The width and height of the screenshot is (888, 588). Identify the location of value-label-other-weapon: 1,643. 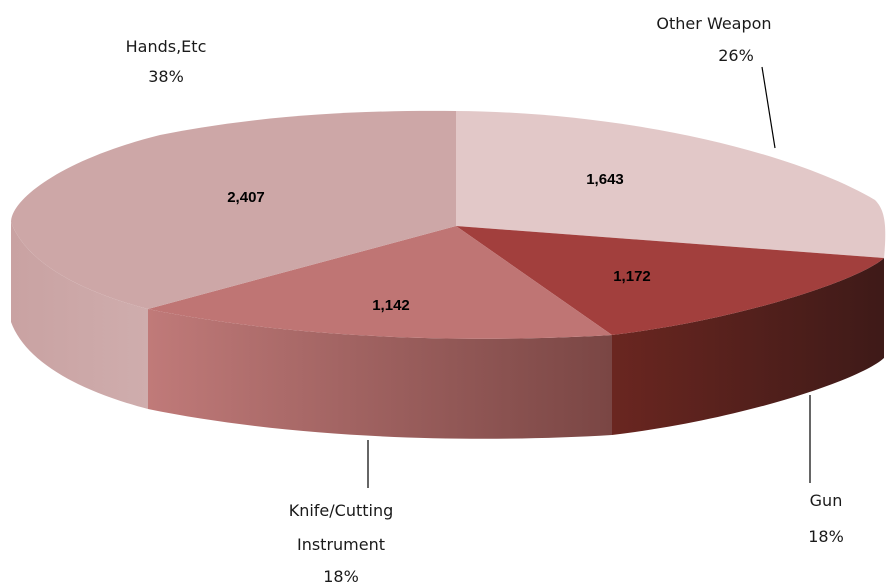
(605, 179).